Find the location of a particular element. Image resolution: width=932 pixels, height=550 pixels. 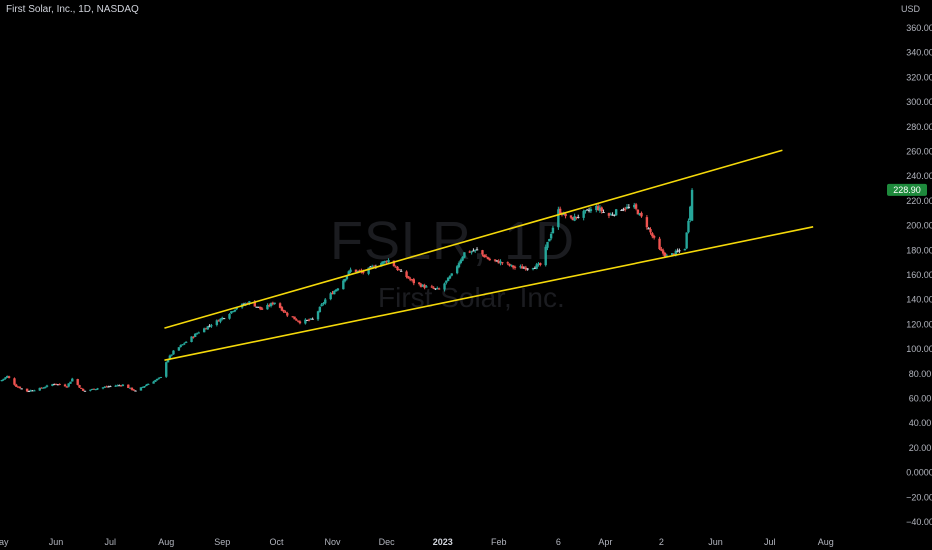

x-tick-label: Jun is located at coordinates (56, 542).